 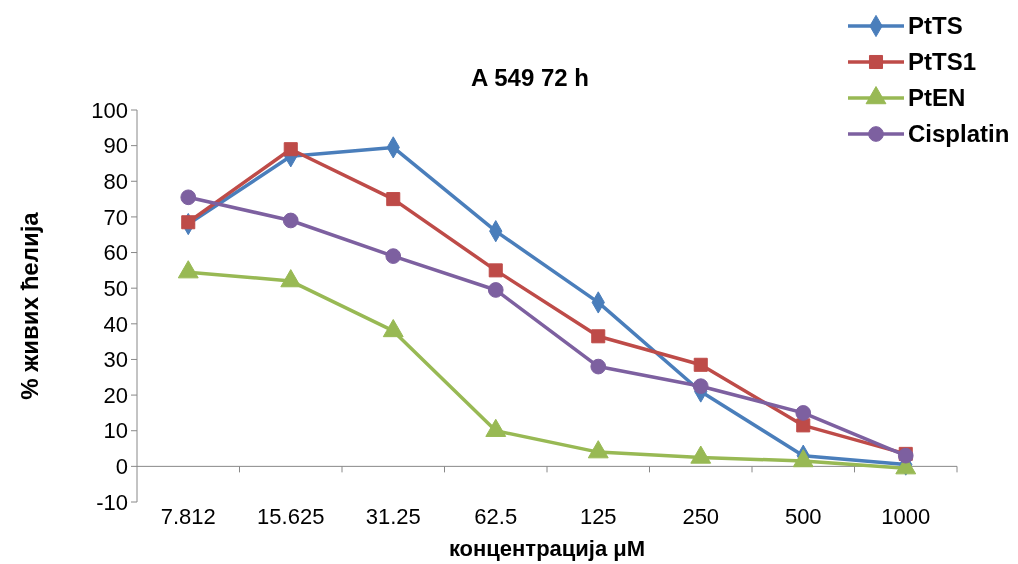 I want to click on y-tick-label: 80, so click(x=115, y=181).